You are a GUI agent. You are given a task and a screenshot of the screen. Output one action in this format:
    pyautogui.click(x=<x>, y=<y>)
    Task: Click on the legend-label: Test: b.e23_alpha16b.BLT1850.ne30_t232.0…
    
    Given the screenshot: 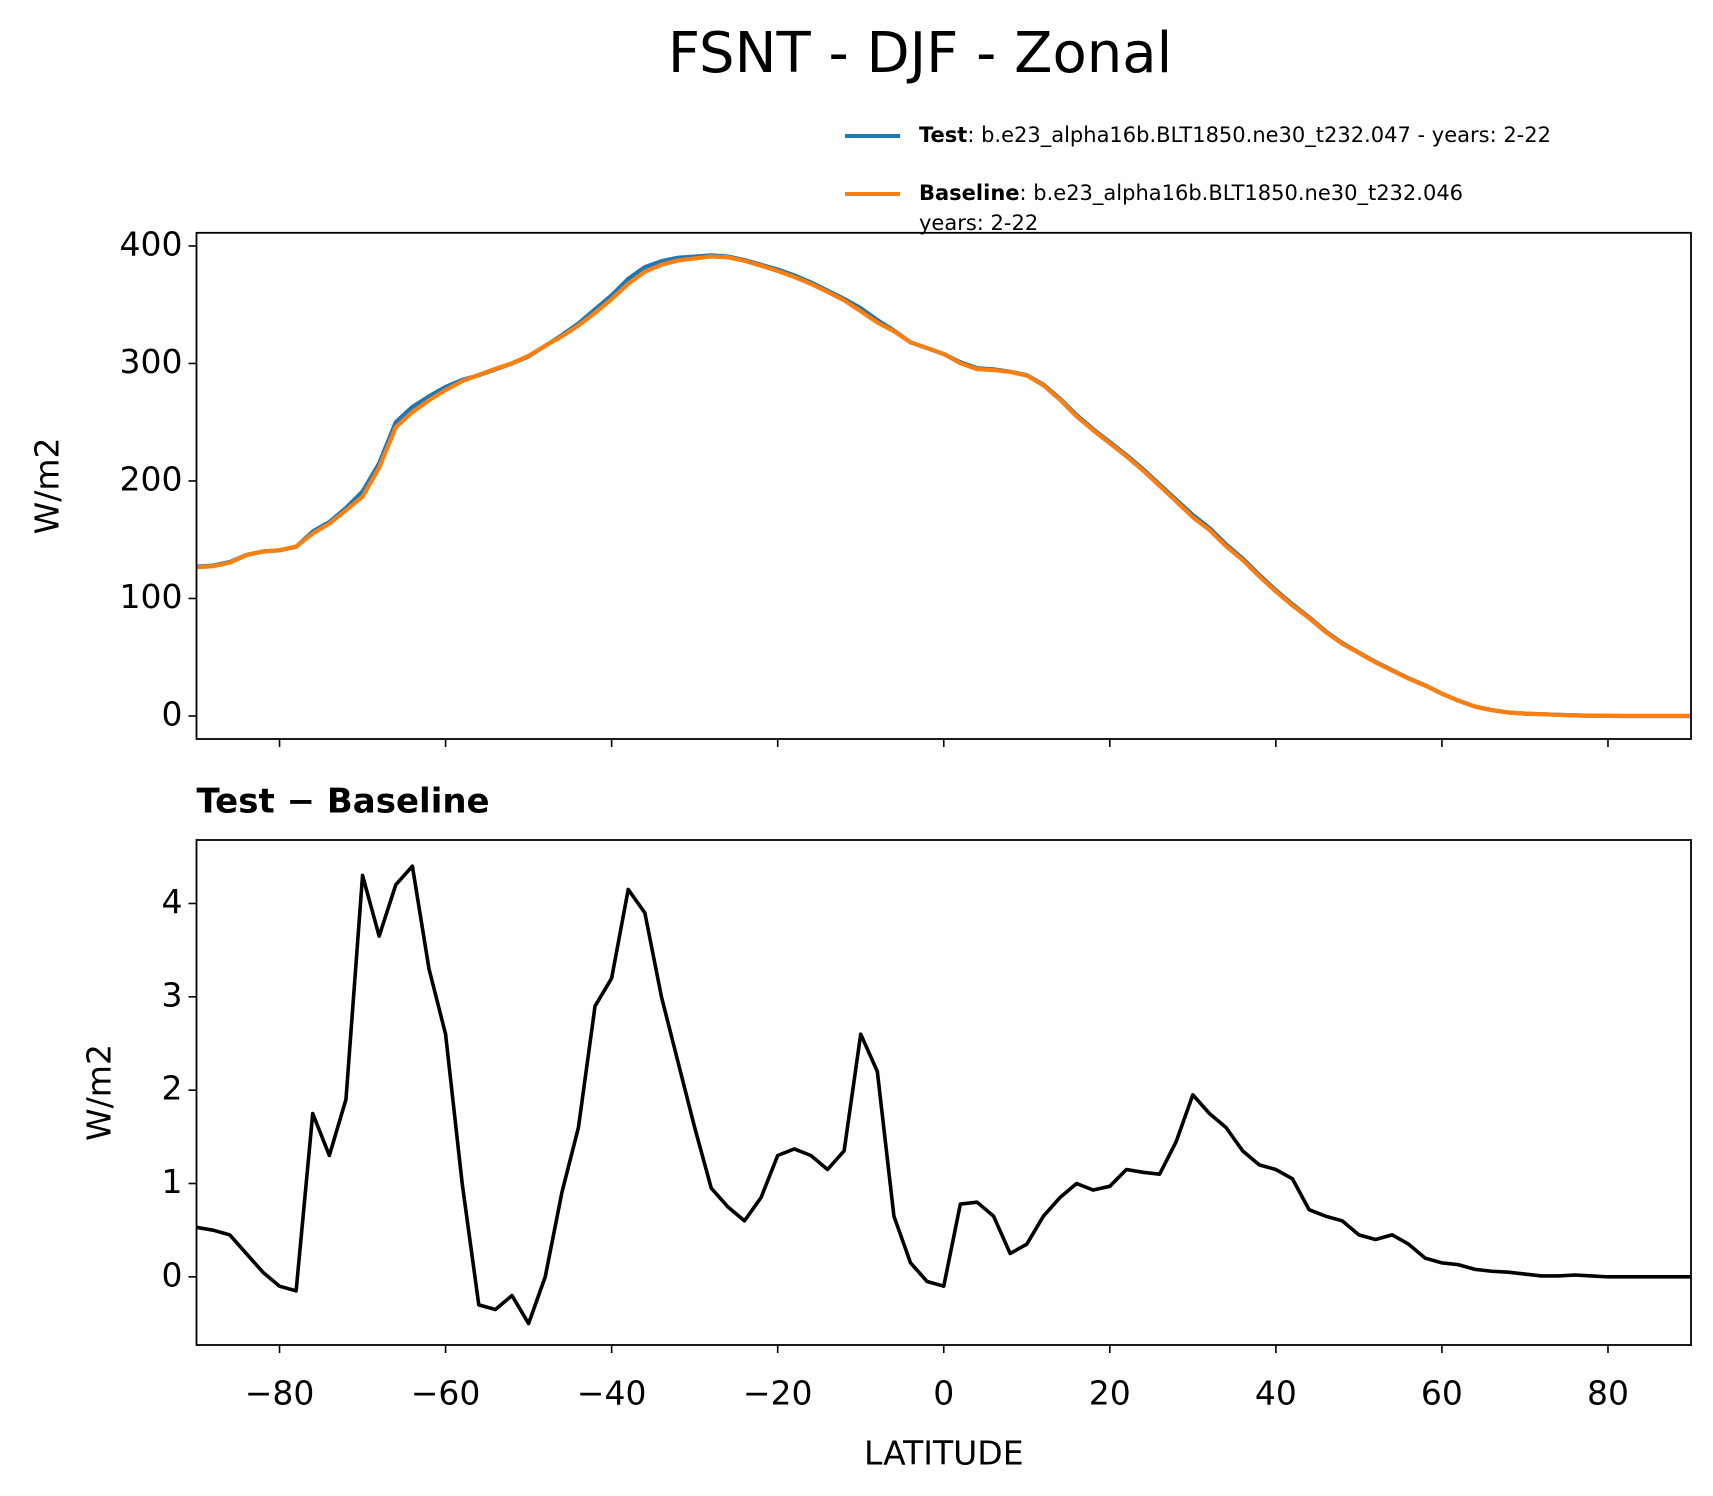 What is the action you would take?
    pyautogui.click(x=1235, y=135)
    